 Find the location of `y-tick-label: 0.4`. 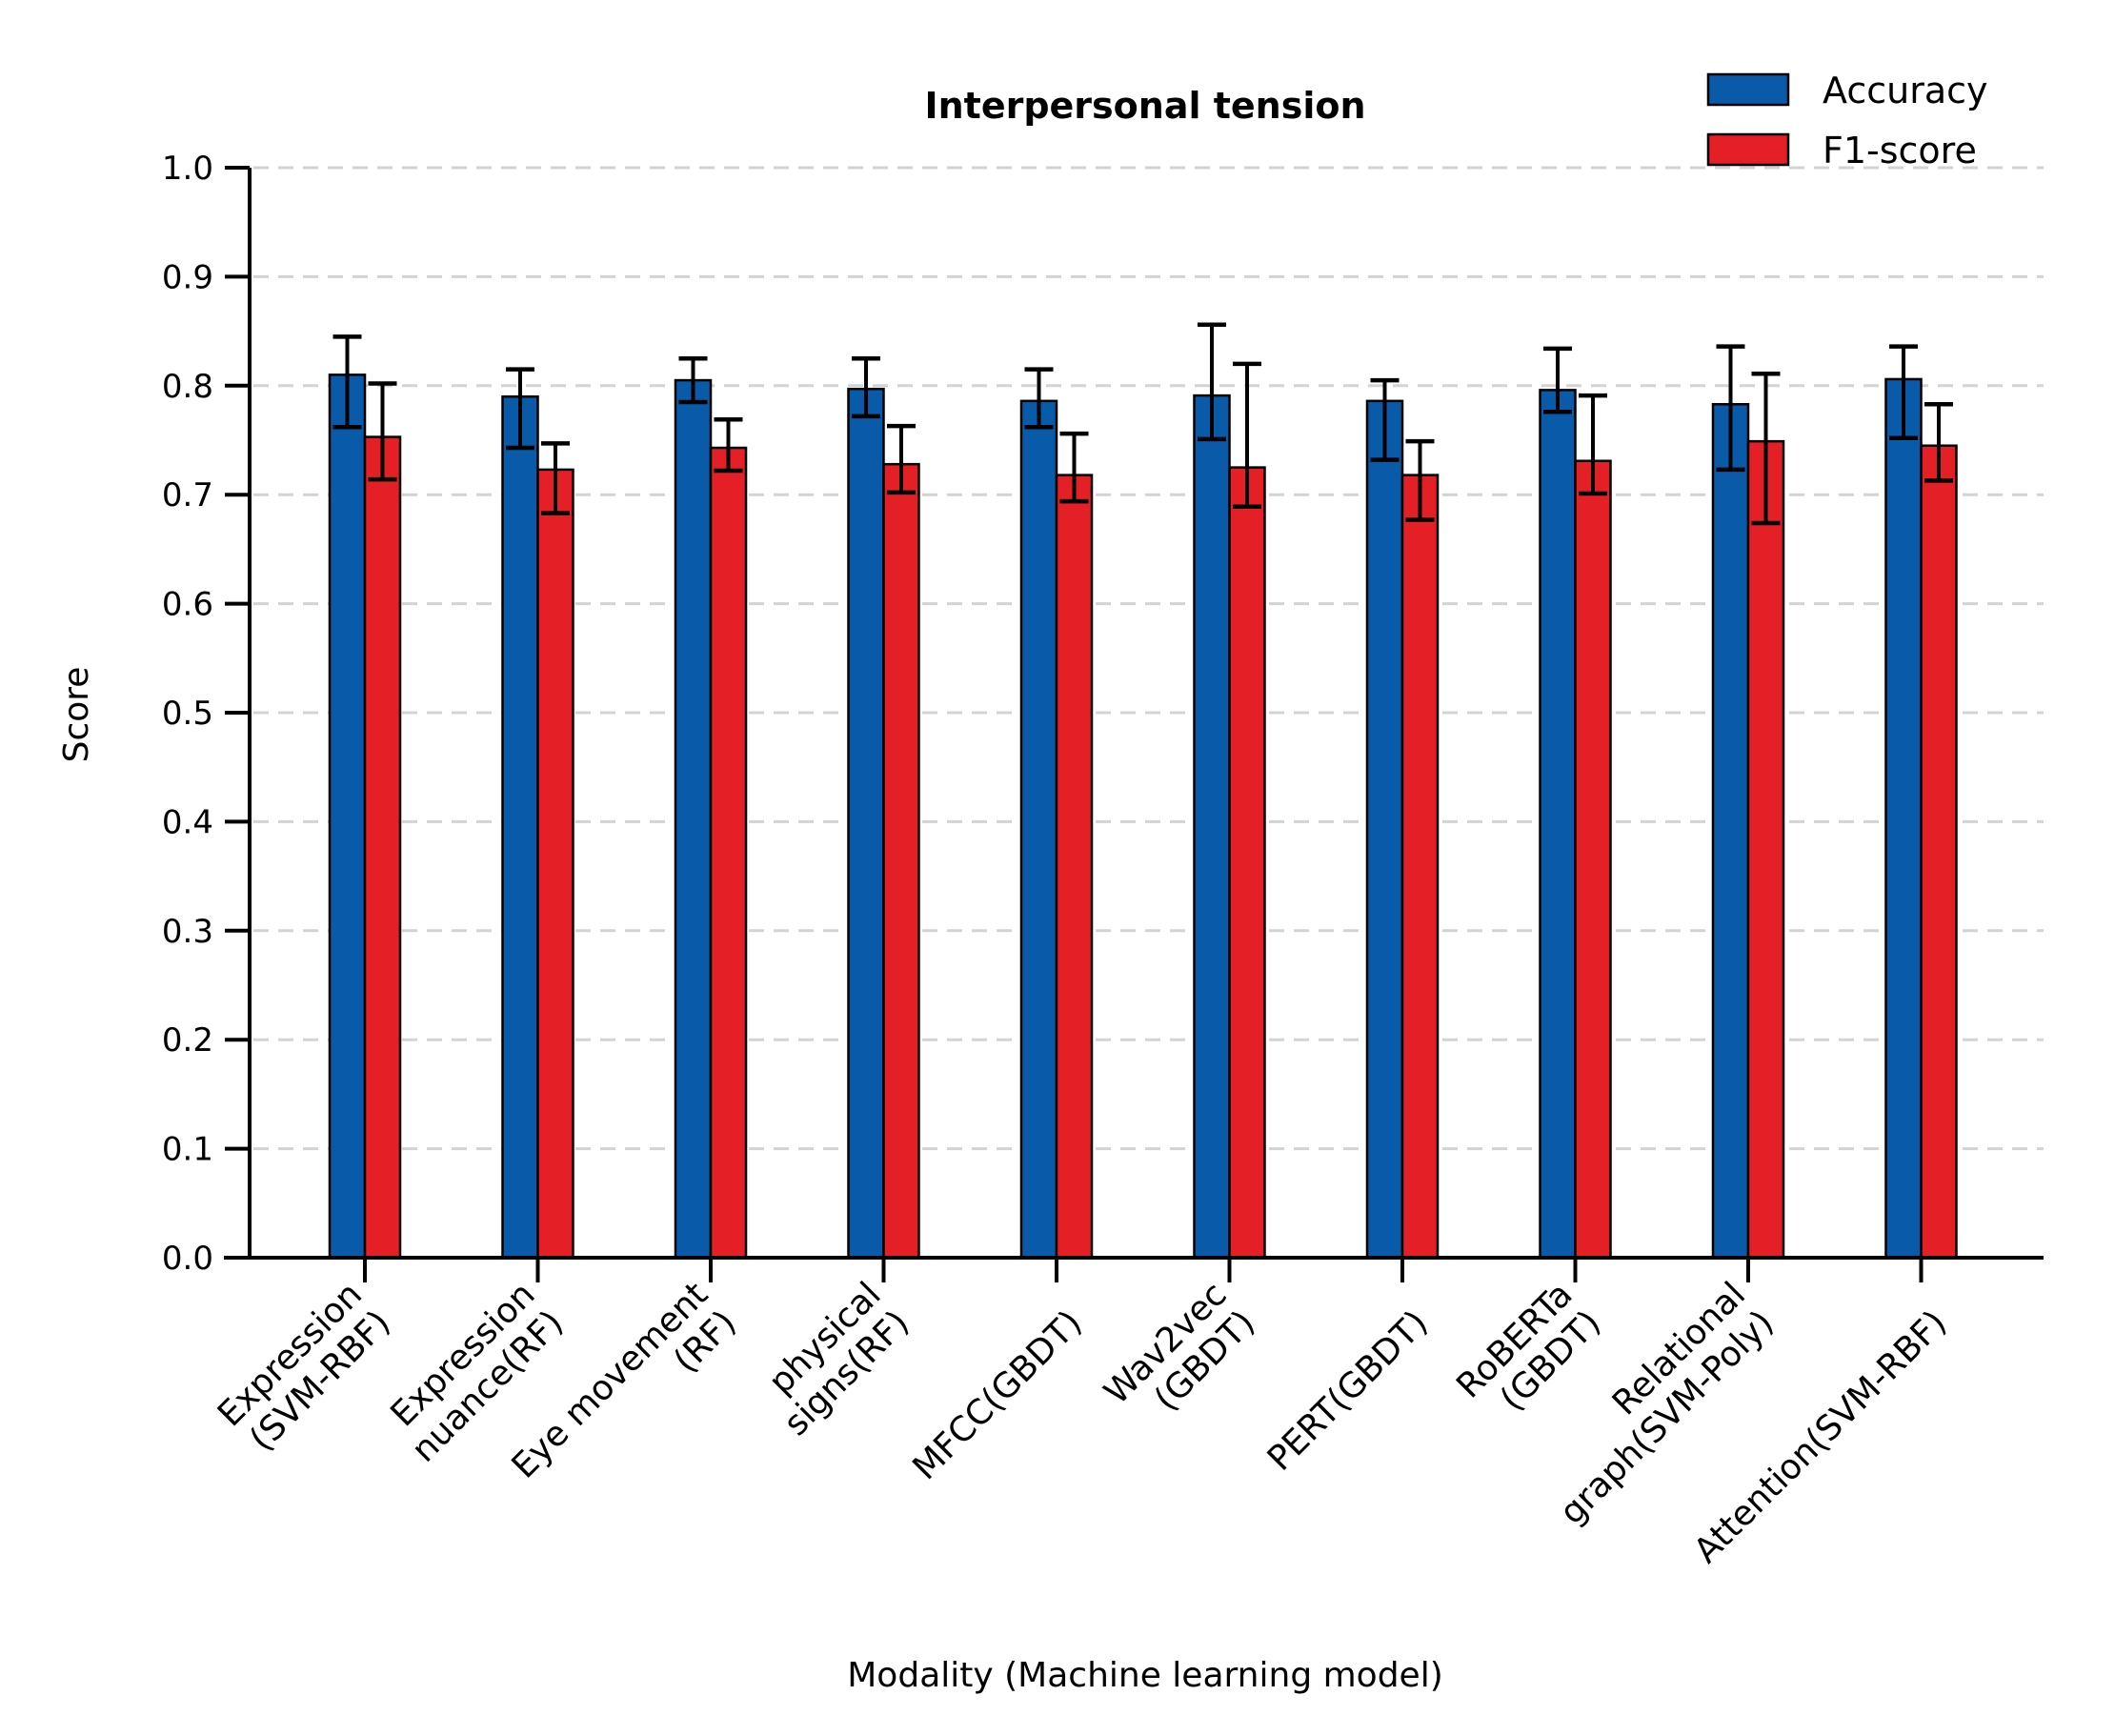

y-tick-label: 0.4 is located at coordinates (187, 822).